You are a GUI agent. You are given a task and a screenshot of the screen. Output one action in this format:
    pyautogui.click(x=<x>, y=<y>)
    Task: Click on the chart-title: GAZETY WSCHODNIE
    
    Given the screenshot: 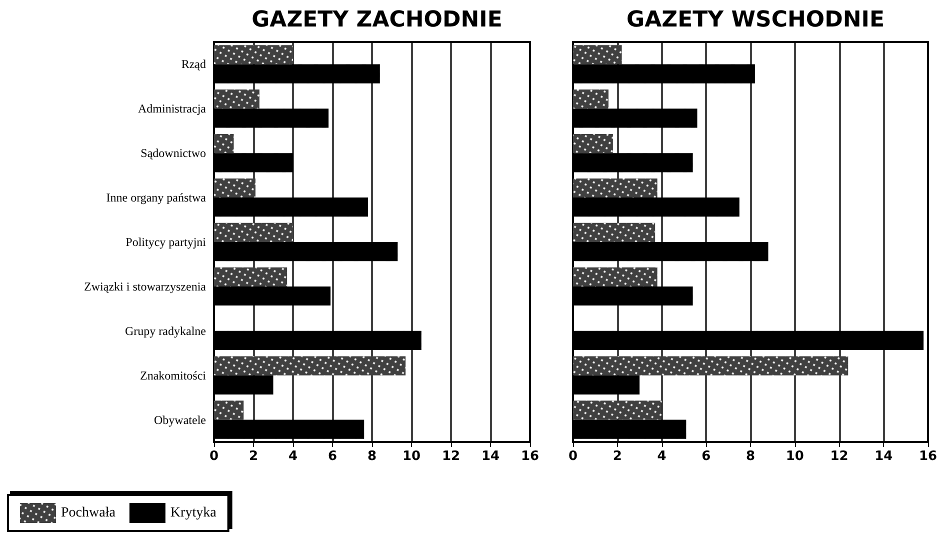 What is the action you would take?
    pyautogui.click(x=755, y=20)
    